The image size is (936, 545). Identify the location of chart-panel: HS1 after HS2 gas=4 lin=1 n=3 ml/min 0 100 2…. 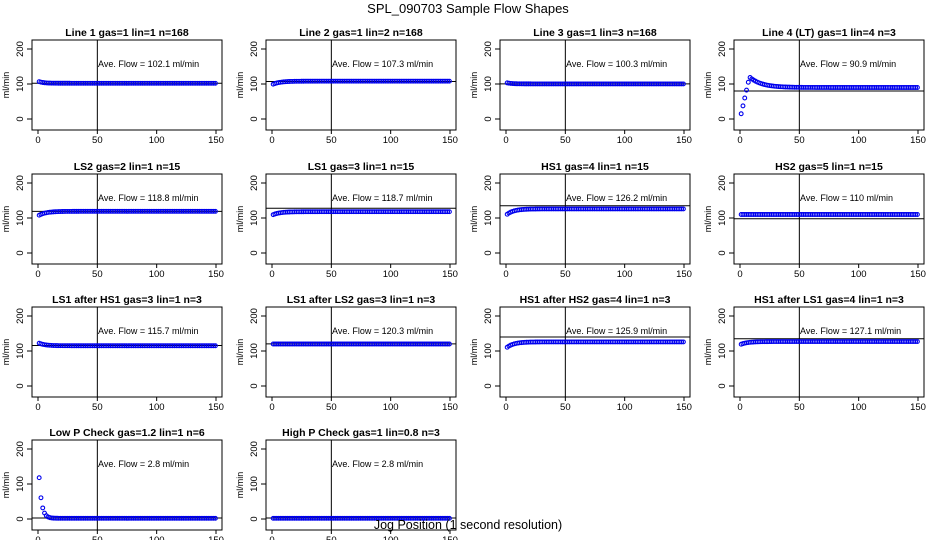
(580, 353).